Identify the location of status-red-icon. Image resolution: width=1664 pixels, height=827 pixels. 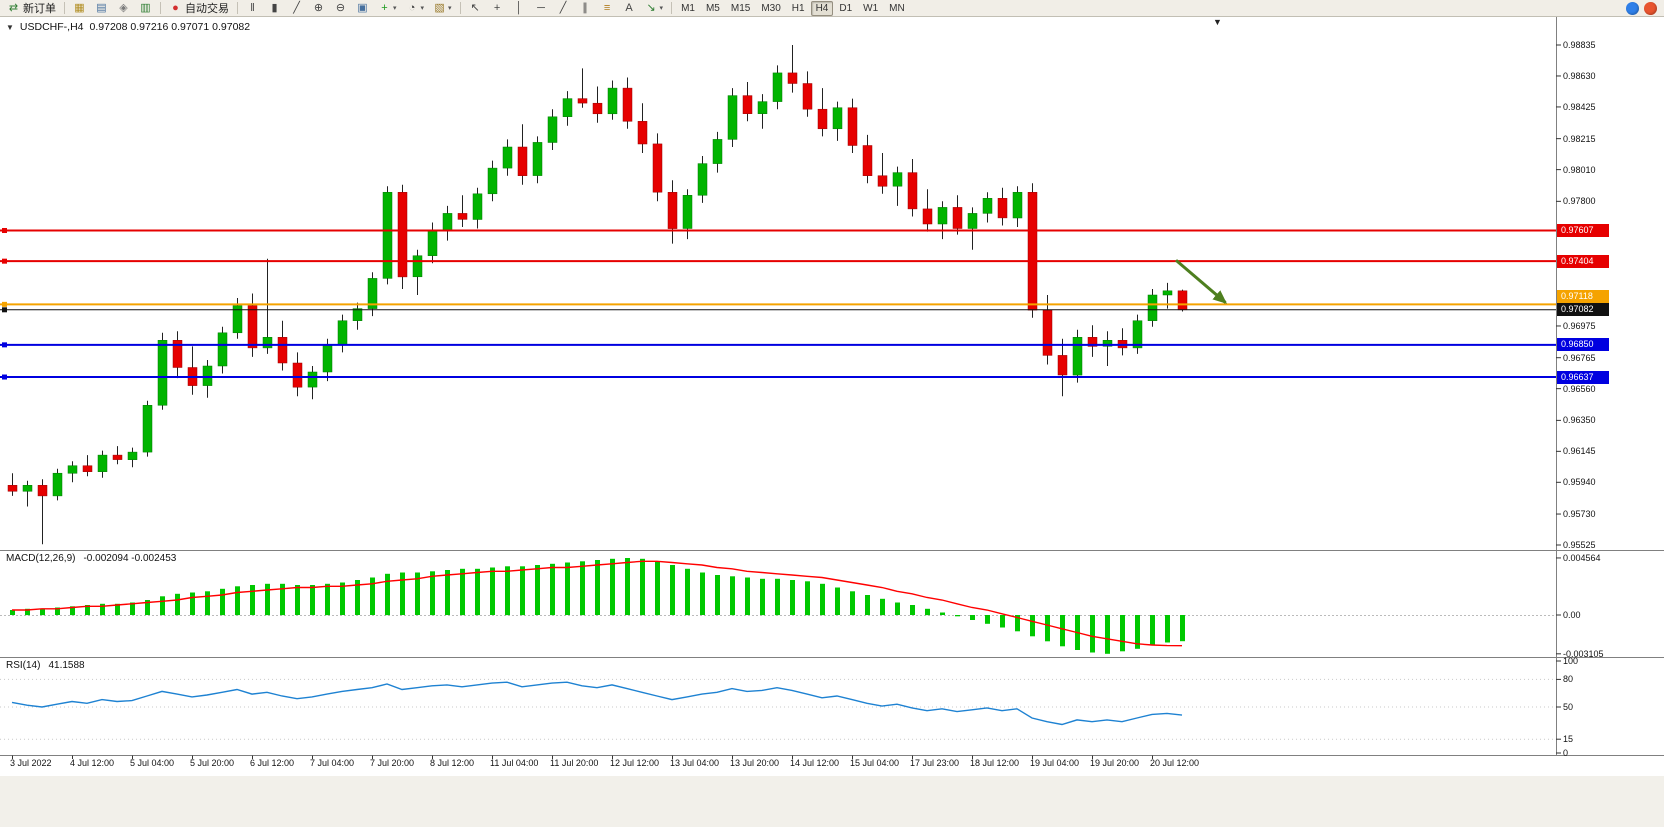
(1650, 8).